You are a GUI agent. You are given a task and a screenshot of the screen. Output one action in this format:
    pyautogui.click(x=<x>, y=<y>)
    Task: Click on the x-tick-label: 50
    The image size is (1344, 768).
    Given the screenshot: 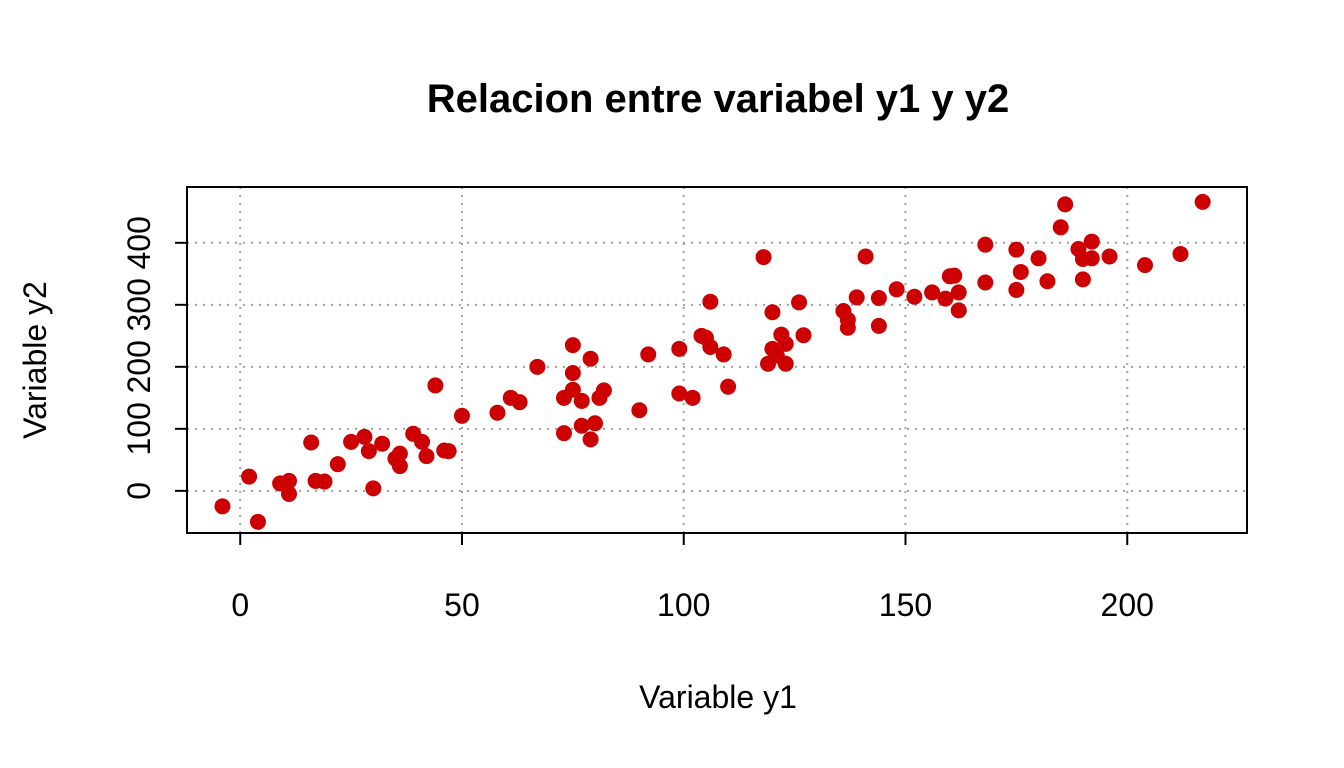 What is the action you would take?
    pyautogui.click(x=462, y=605)
    